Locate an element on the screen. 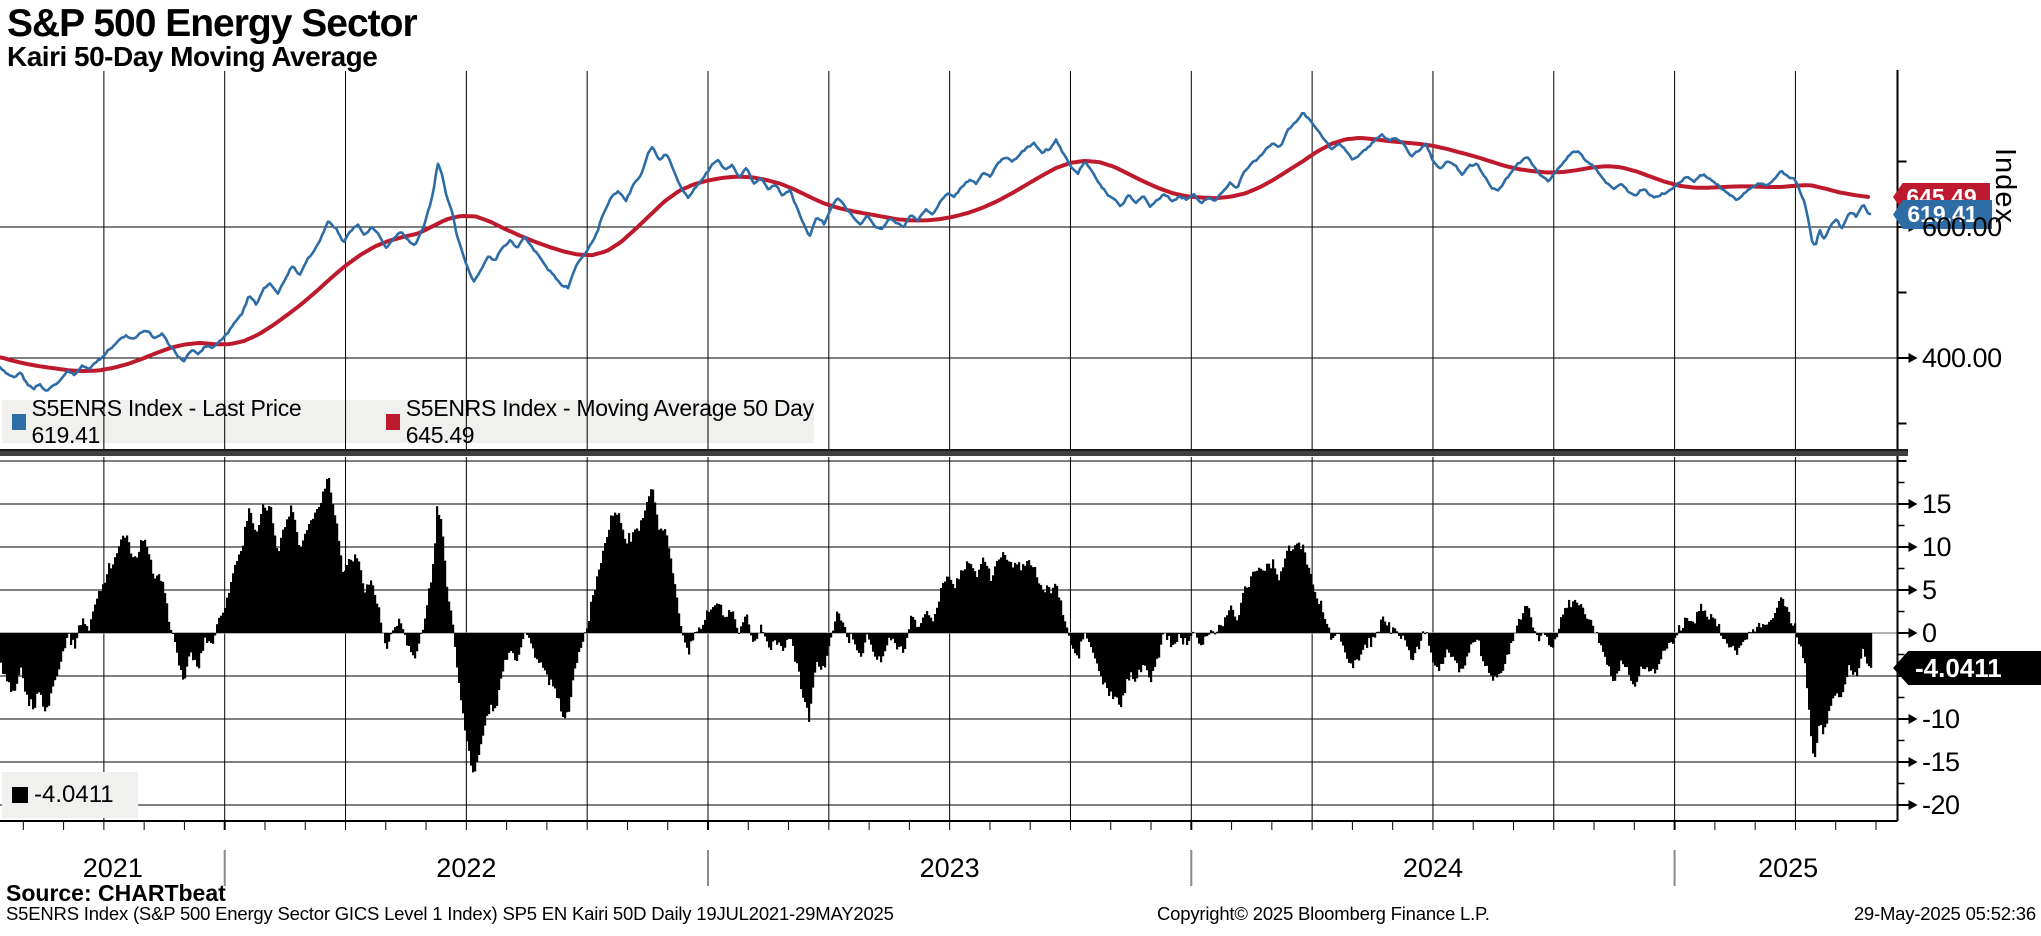 Image resolution: width=2041 pixels, height=936 pixels. legend-item-last-price: S5ENRS Index - Last Price 619.41 is located at coordinates (162, 422).